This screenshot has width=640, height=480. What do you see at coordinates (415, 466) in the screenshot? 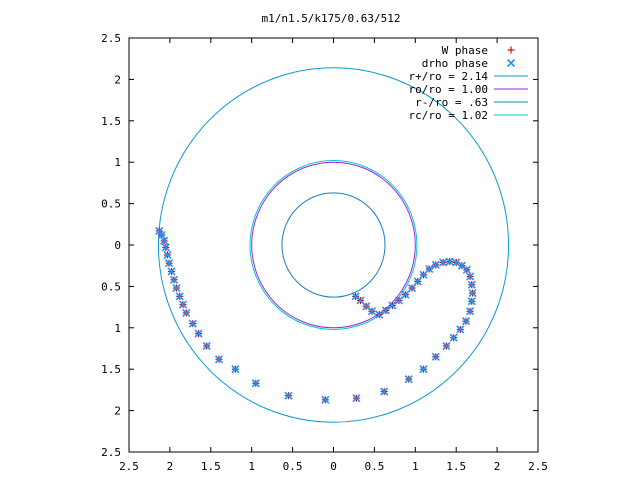
I see `x-tick-label-7: 1` at bounding box center [415, 466].